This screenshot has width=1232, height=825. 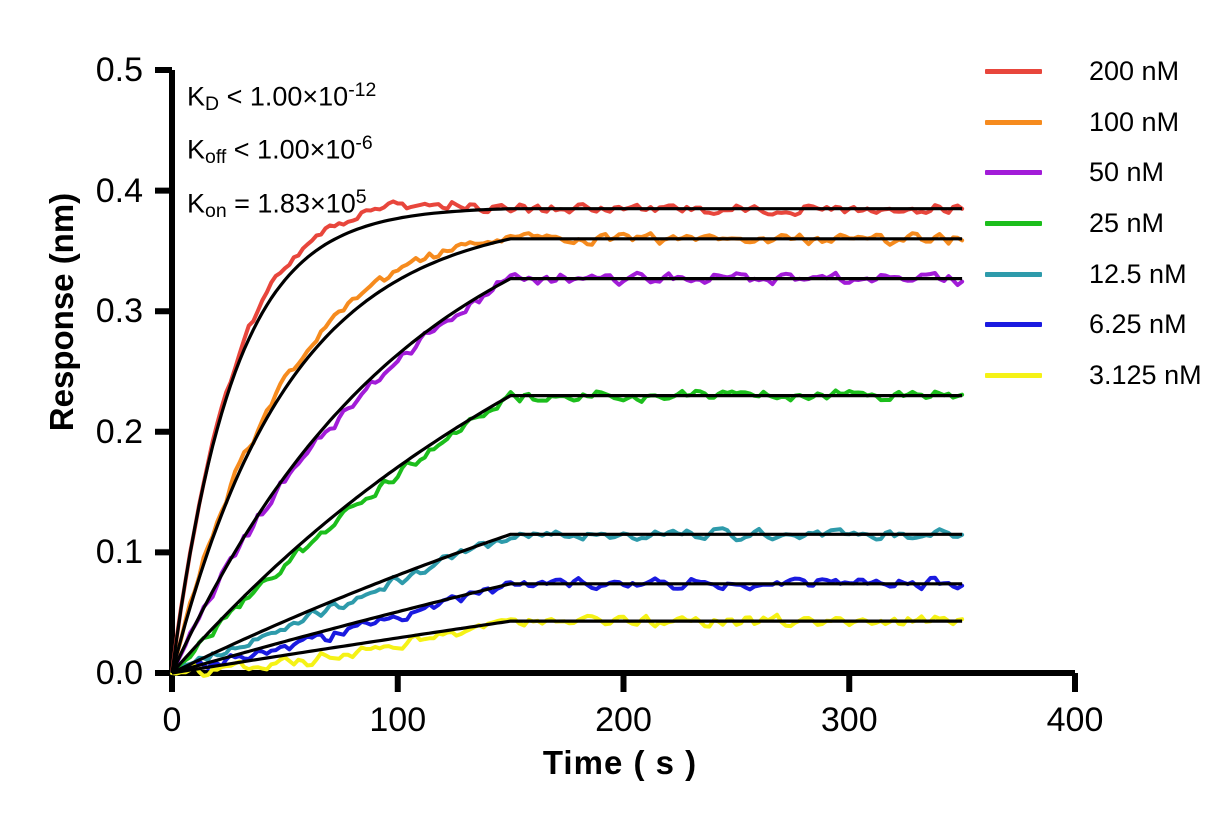 What do you see at coordinates (119, 673) in the screenshot?
I see `y-tick-label: 0.0` at bounding box center [119, 673].